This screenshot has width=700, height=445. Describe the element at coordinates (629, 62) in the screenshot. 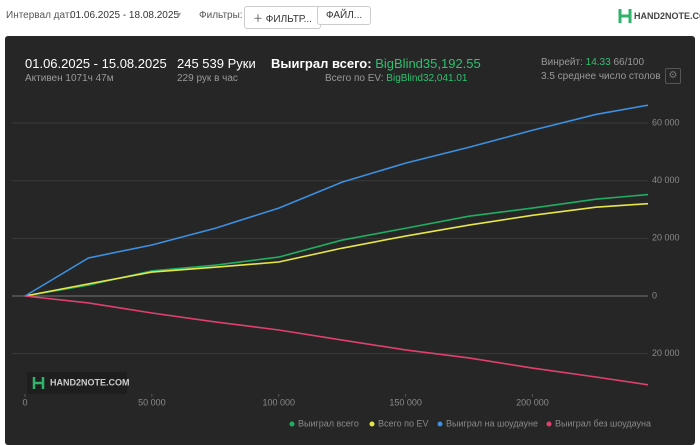

I see `winrate-unit: 66/100` at that location.